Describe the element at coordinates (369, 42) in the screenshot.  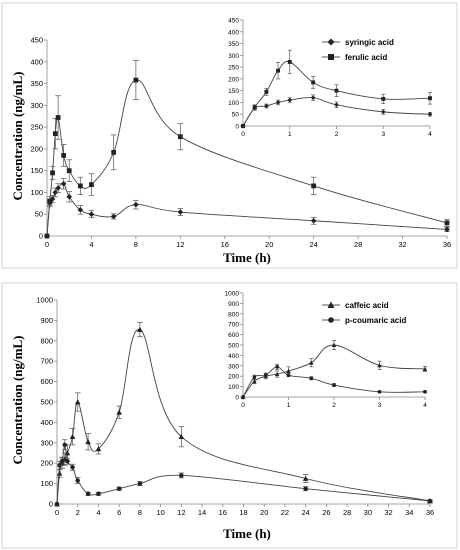
I see `legend-label-syringic-acid: syringic acid` at that location.